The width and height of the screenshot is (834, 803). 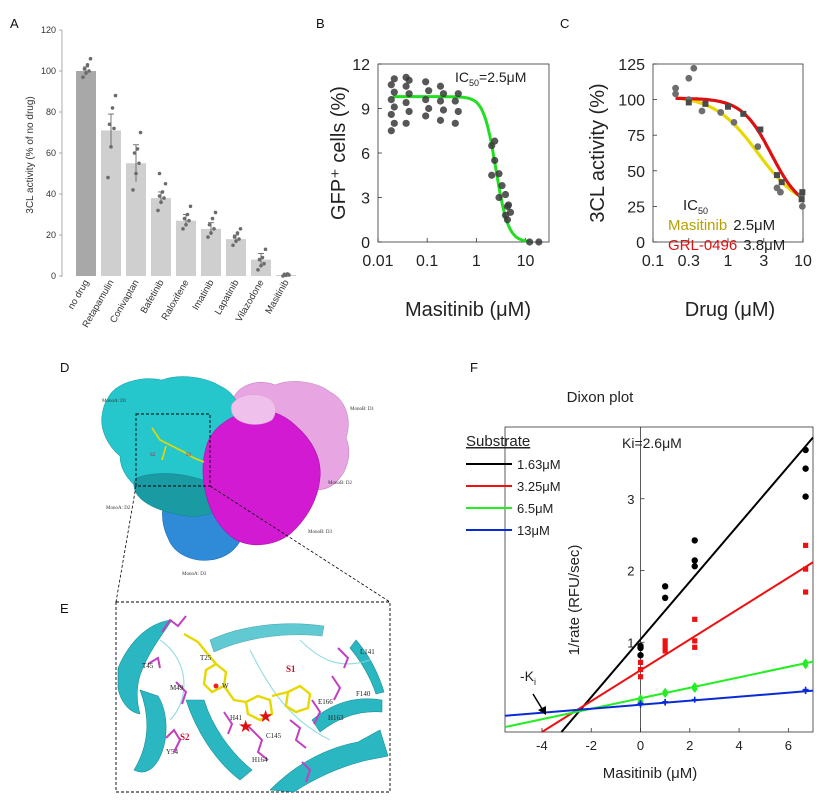 I want to click on panel-f-ki-arrowhead, so click(x=542, y=710).